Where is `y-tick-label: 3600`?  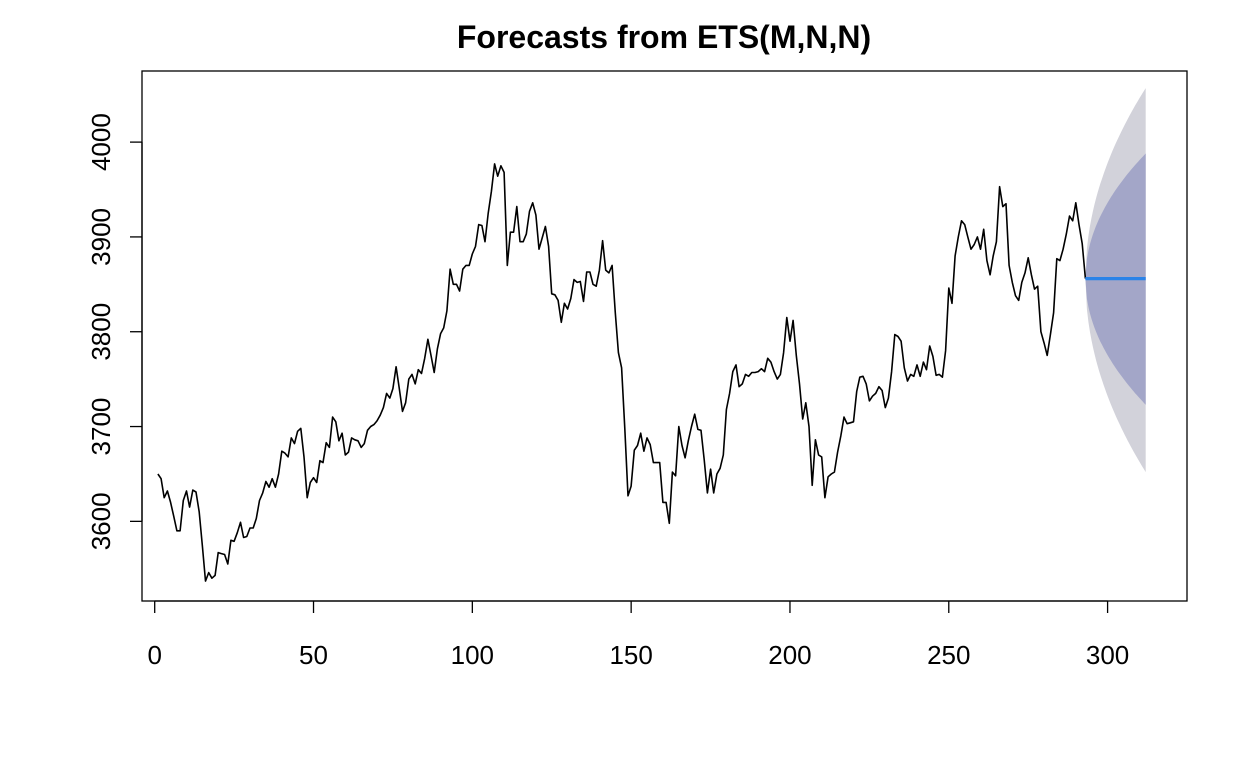
y-tick-label: 3600 is located at coordinates (101, 521).